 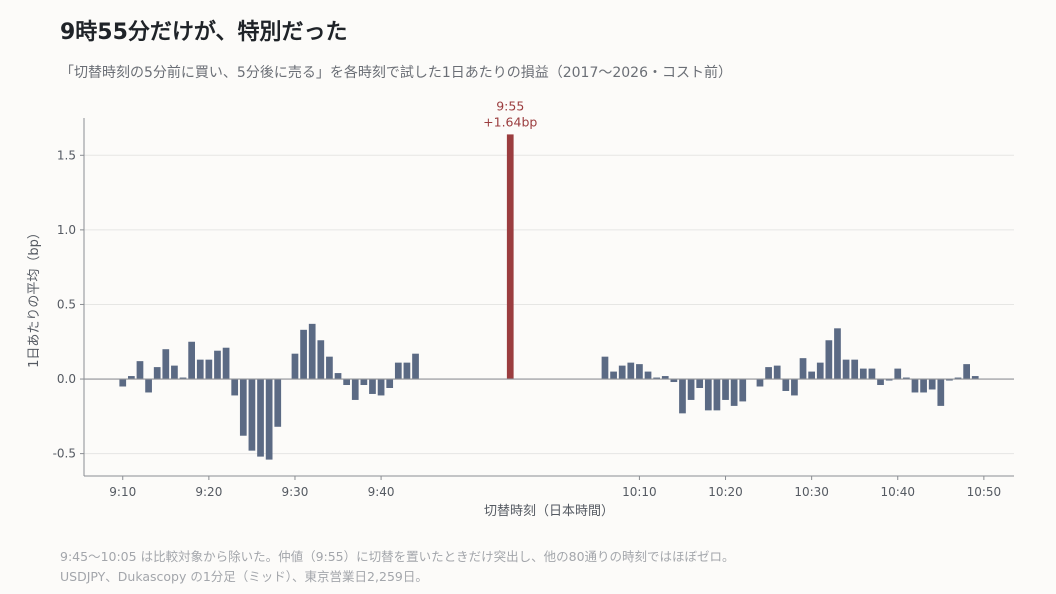 What do you see at coordinates (381, 492) in the screenshot?
I see `x-tick-label: 9:40` at bounding box center [381, 492].